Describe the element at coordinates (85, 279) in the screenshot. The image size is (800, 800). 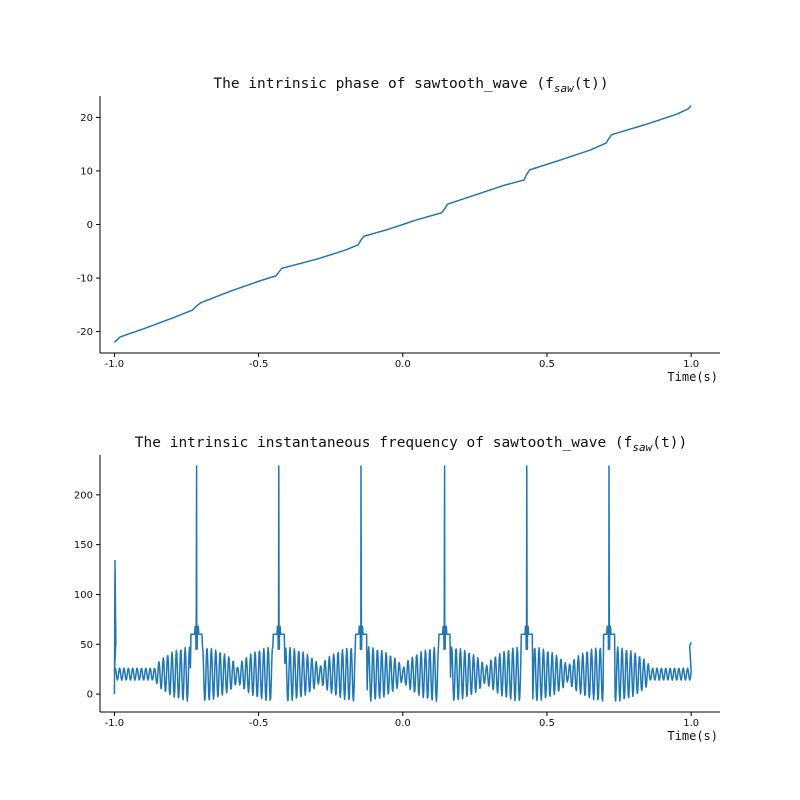
I see `y-tick-label: -10` at that location.